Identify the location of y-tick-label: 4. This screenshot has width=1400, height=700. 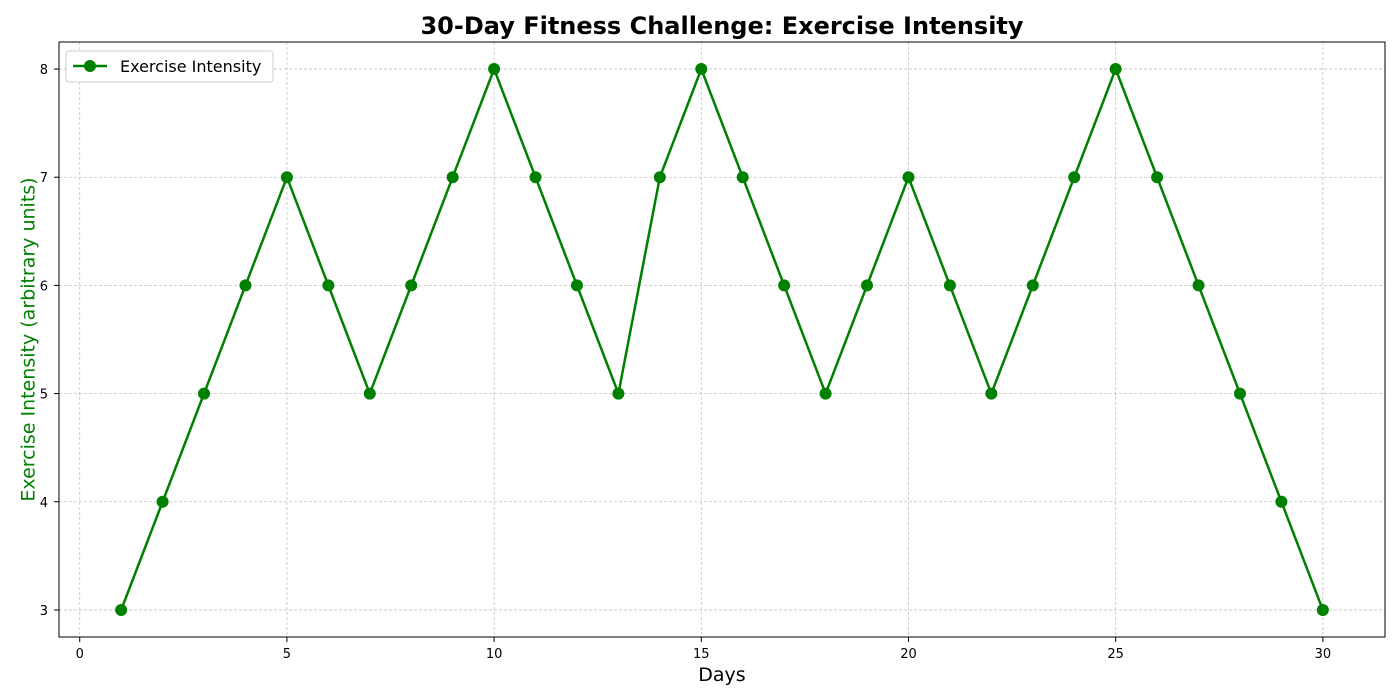
(44, 503).